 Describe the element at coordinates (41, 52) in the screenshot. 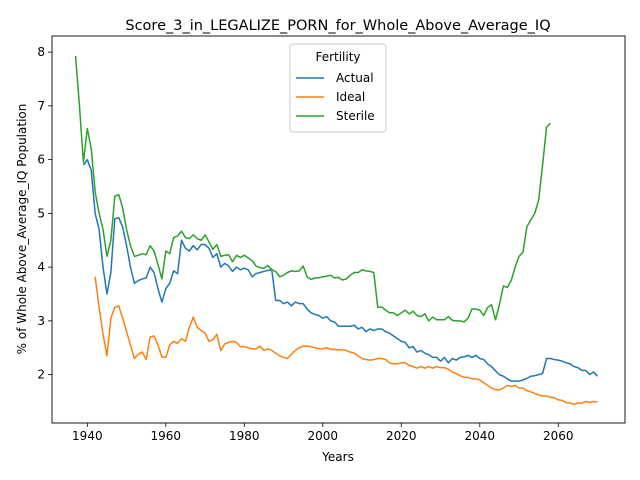

I see `y-tick-label: 8` at that location.